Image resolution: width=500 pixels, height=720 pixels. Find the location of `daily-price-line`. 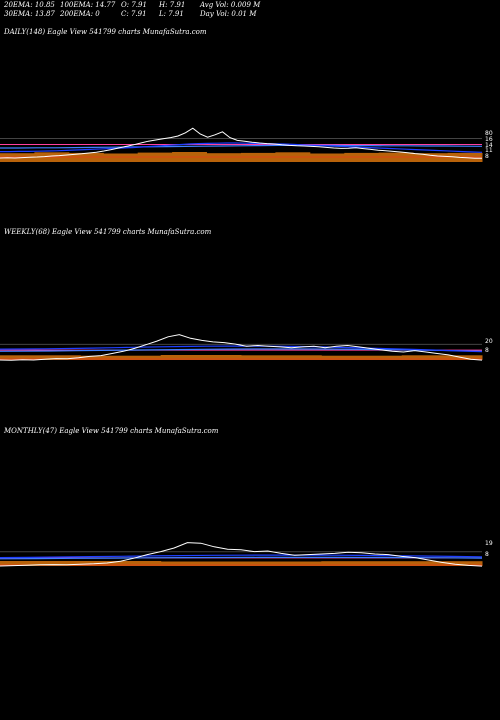

daily-price-line is located at coordinates (241, 143).